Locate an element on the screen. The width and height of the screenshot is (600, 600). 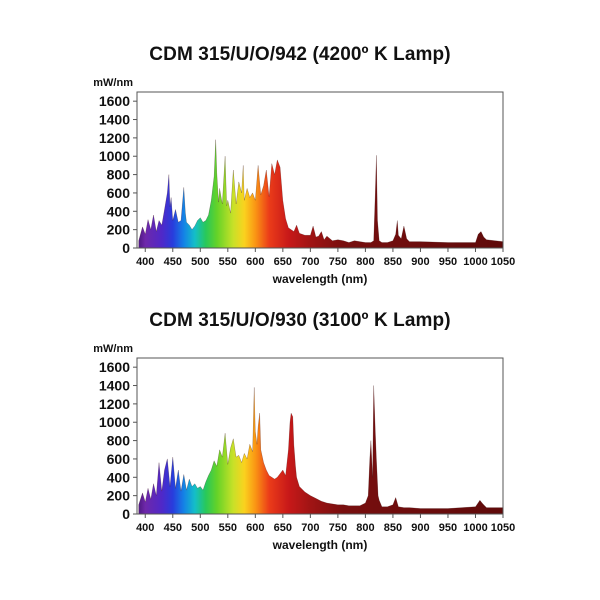
chart-title: CDM 315/U/O/942 (4200º K Lamp) is located at coordinates (300, 54).